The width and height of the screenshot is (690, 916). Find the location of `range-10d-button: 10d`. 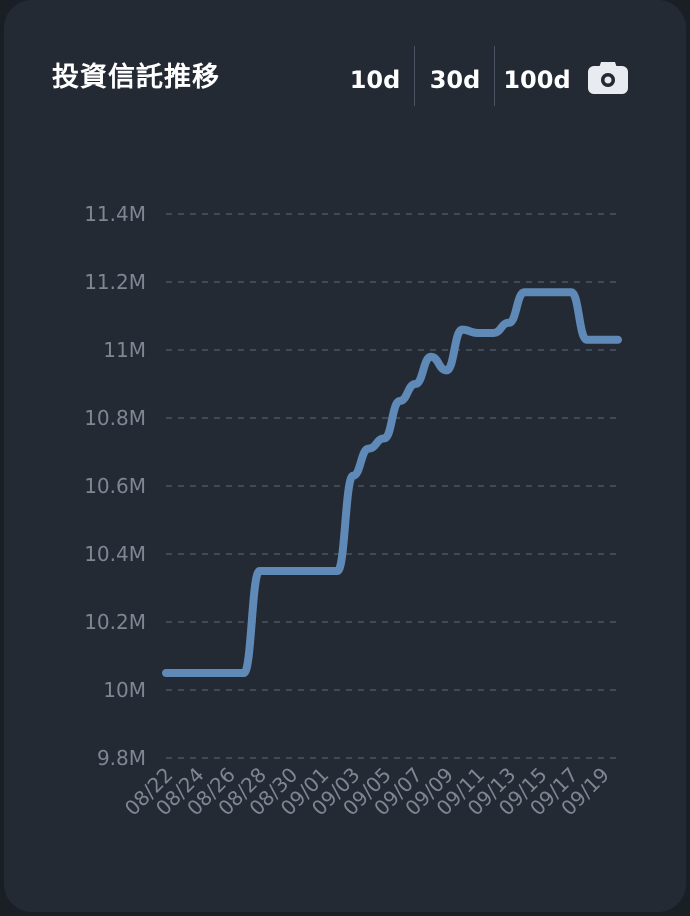

range-10d-button: 10d is located at coordinates (375, 80).